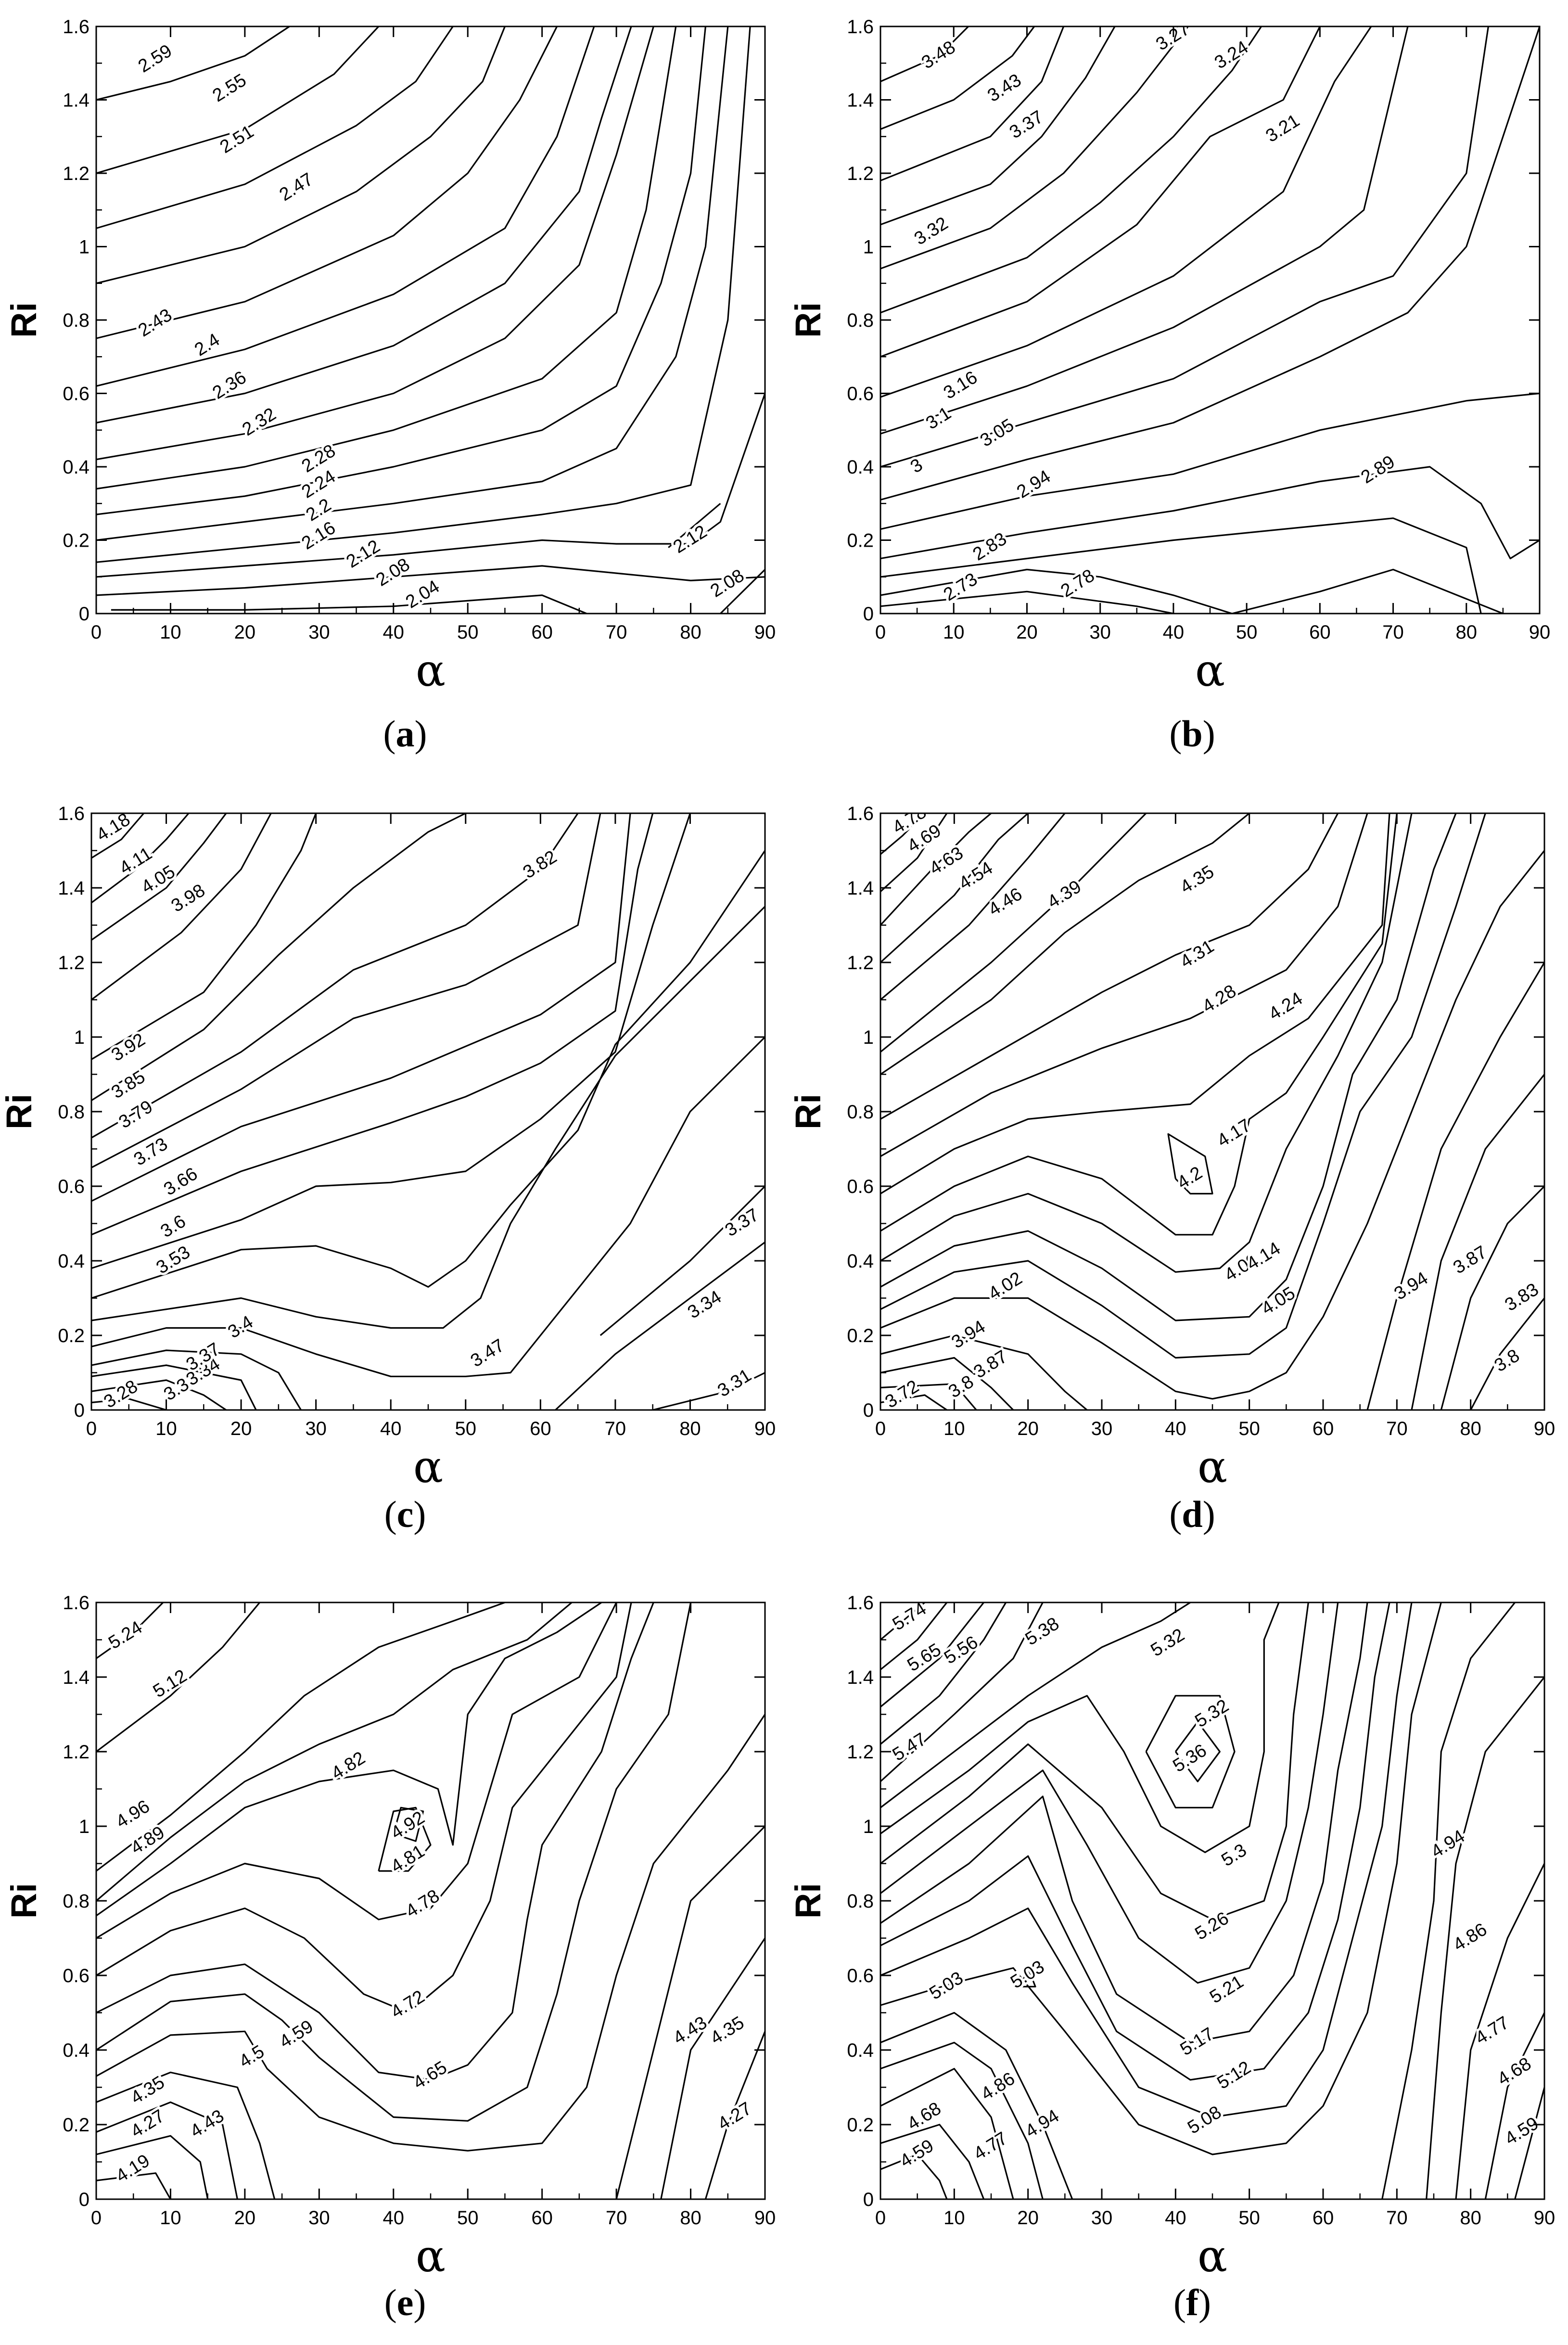 The image size is (1568, 2345). Describe the element at coordinates (880, 2218) in the screenshot. I see `x-tick-label: 0` at that location.